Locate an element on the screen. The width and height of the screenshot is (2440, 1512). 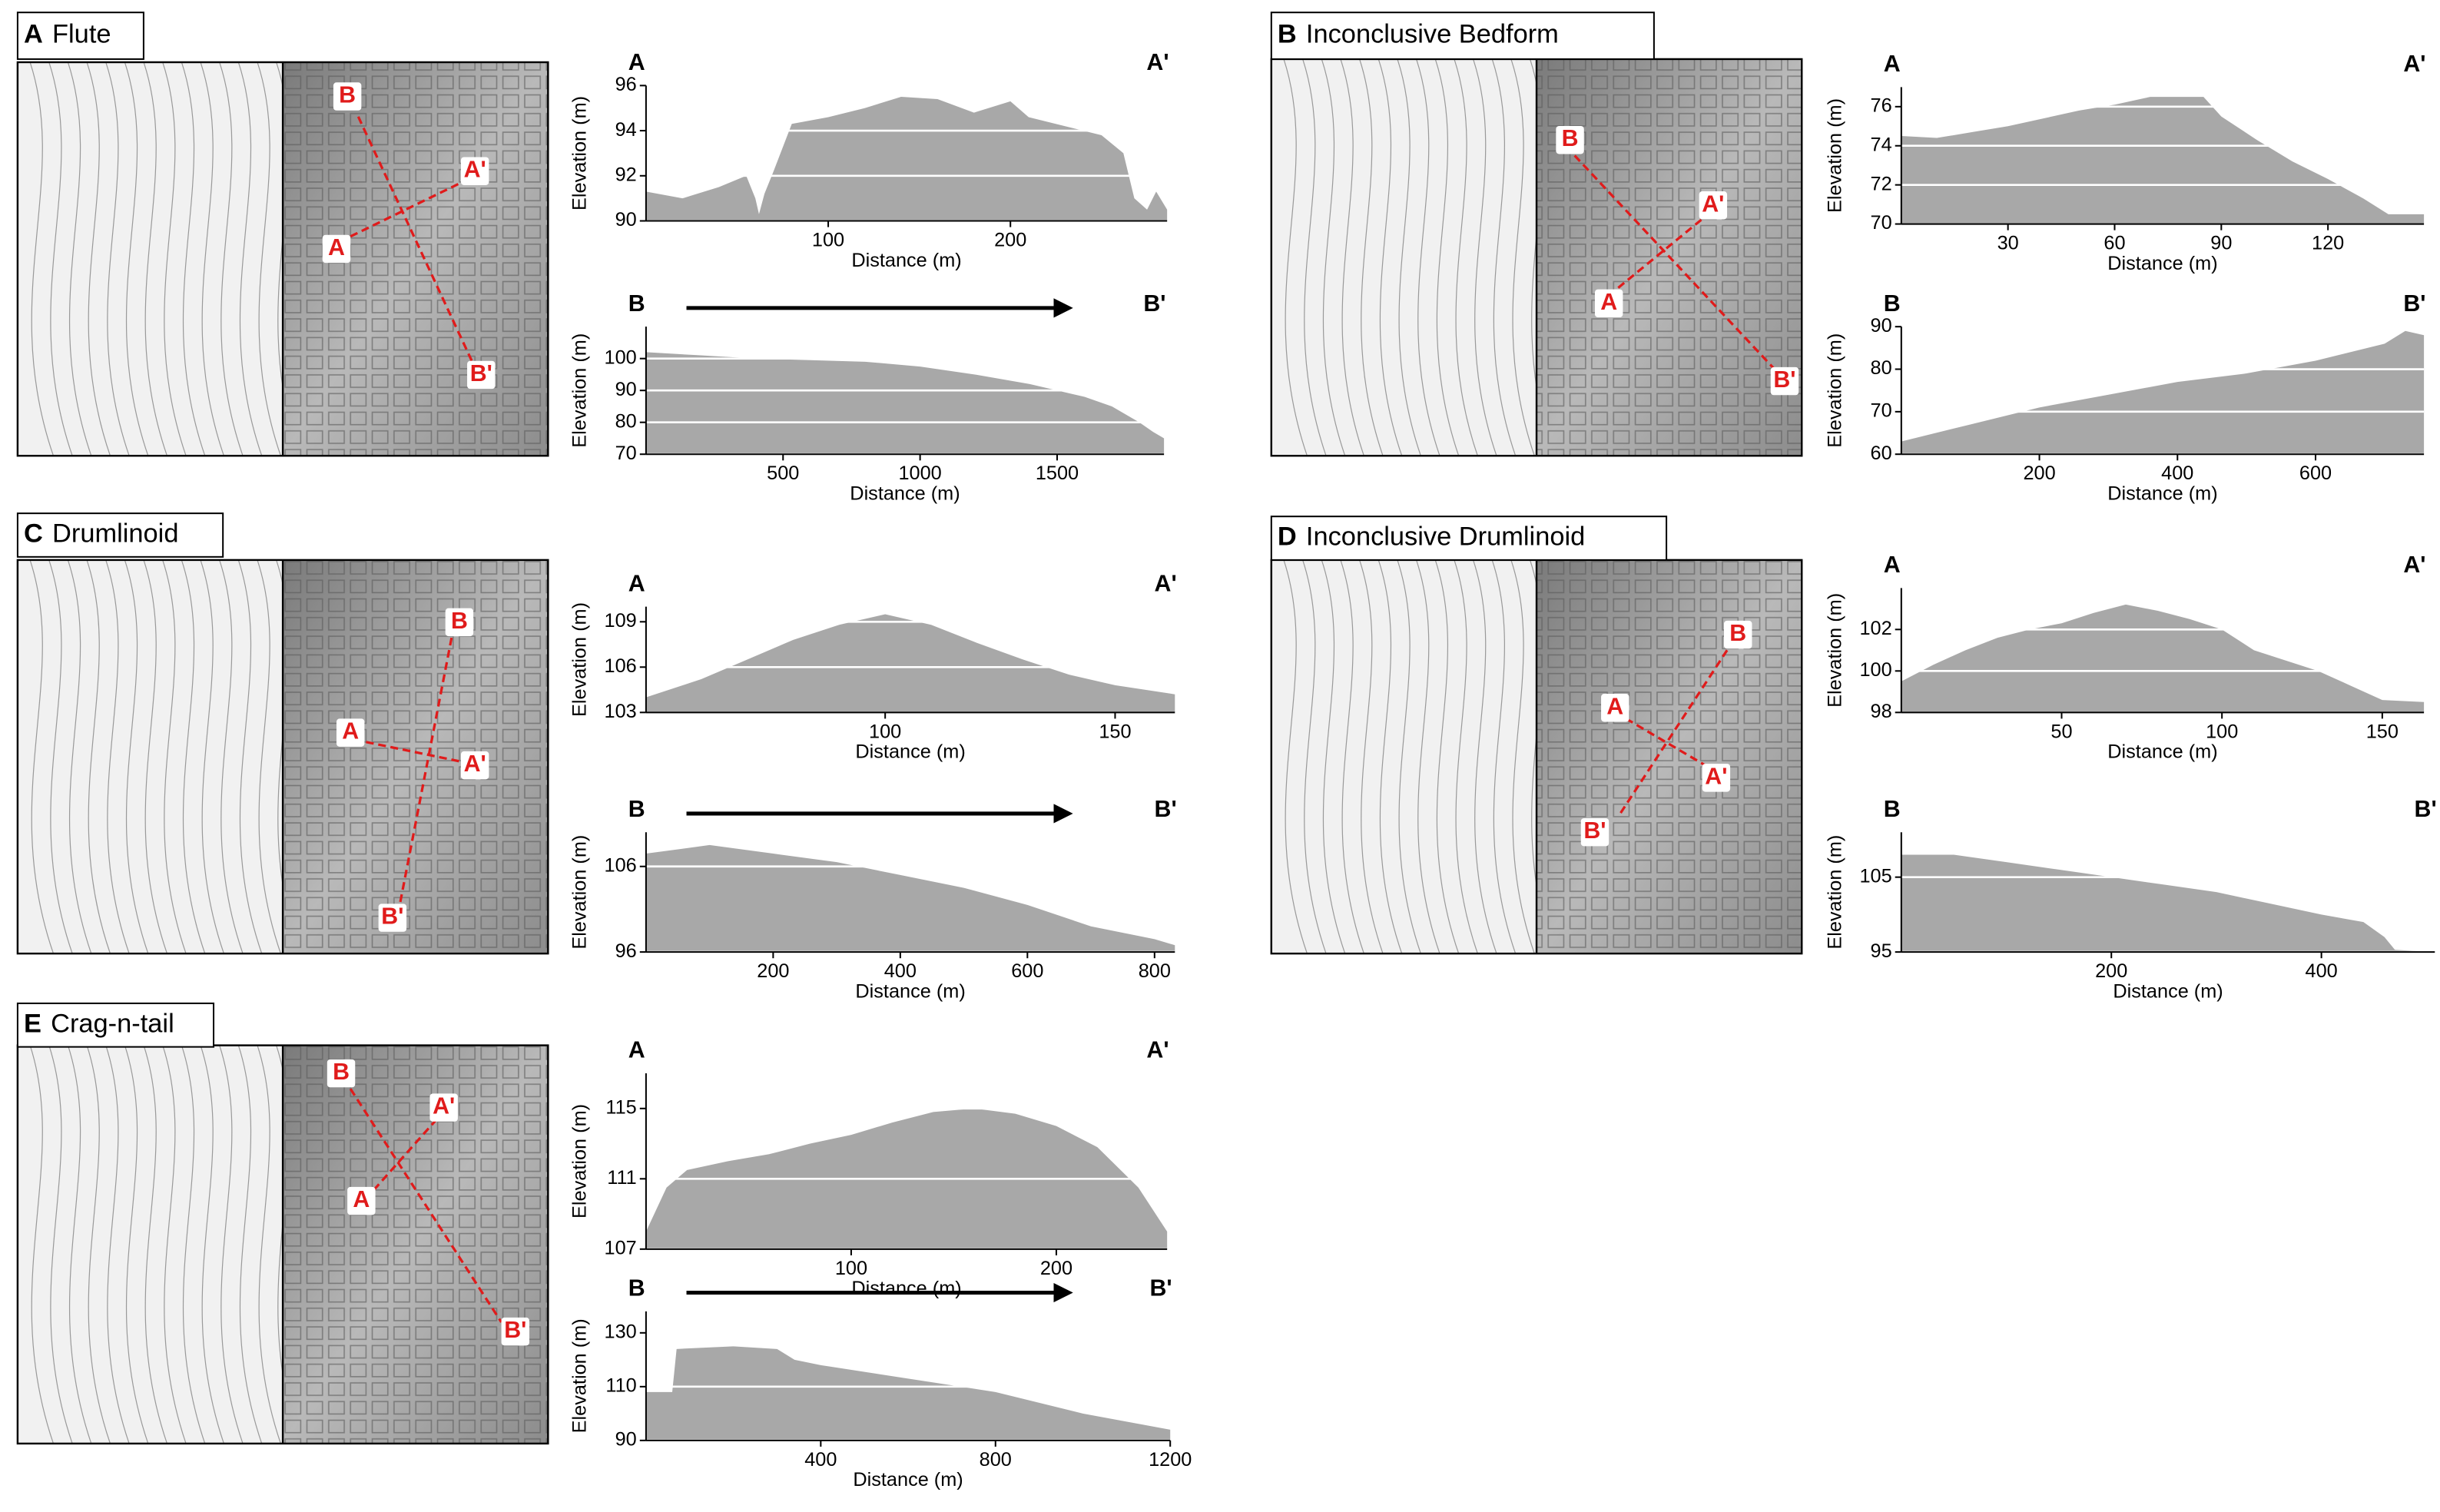
y-tick-label: 98 is located at coordinates (1881, 711).